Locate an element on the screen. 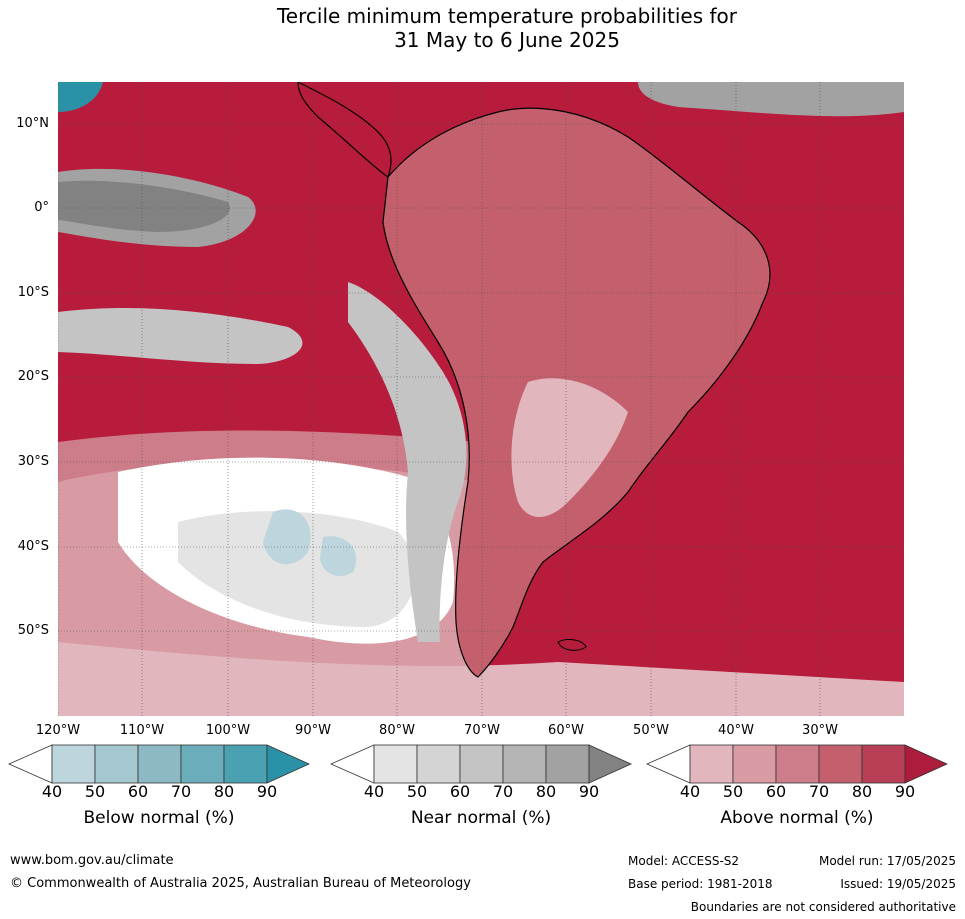 This screenshot has width=965, height=919. region-below-normal is located at coordinates (287, 537).